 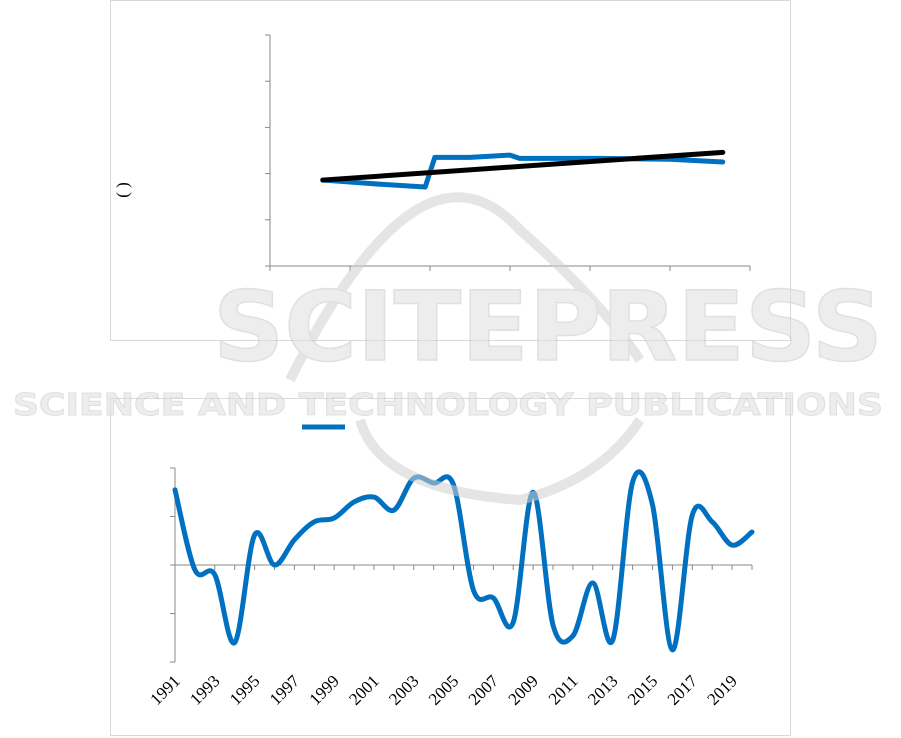 I want to click on x-tick-label: 2015, so click(x=642, y=689).